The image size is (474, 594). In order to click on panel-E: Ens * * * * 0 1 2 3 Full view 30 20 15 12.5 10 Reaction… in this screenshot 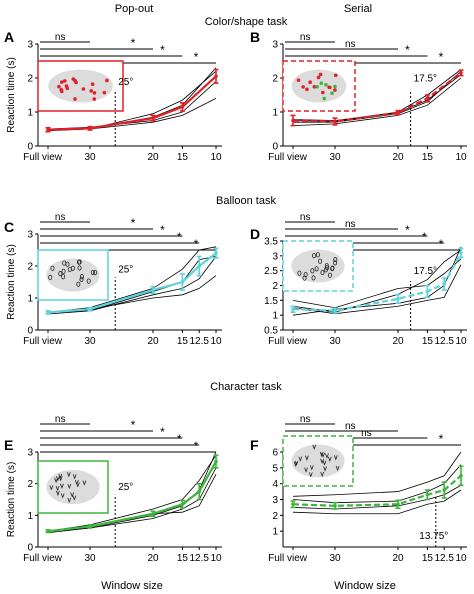, I will do `click(113, 489)`.